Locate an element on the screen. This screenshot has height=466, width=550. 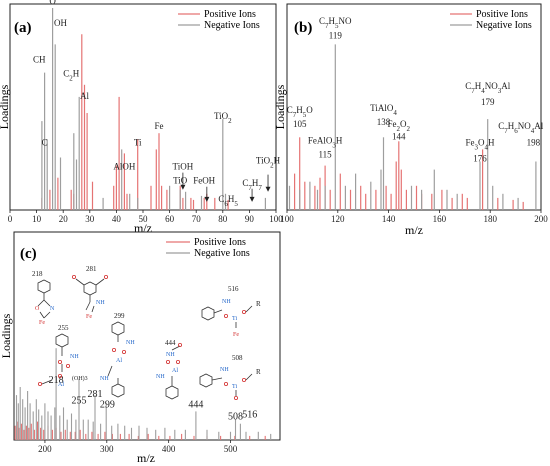
panel-c-annotation: 444 is located at coordinates (195, 404).